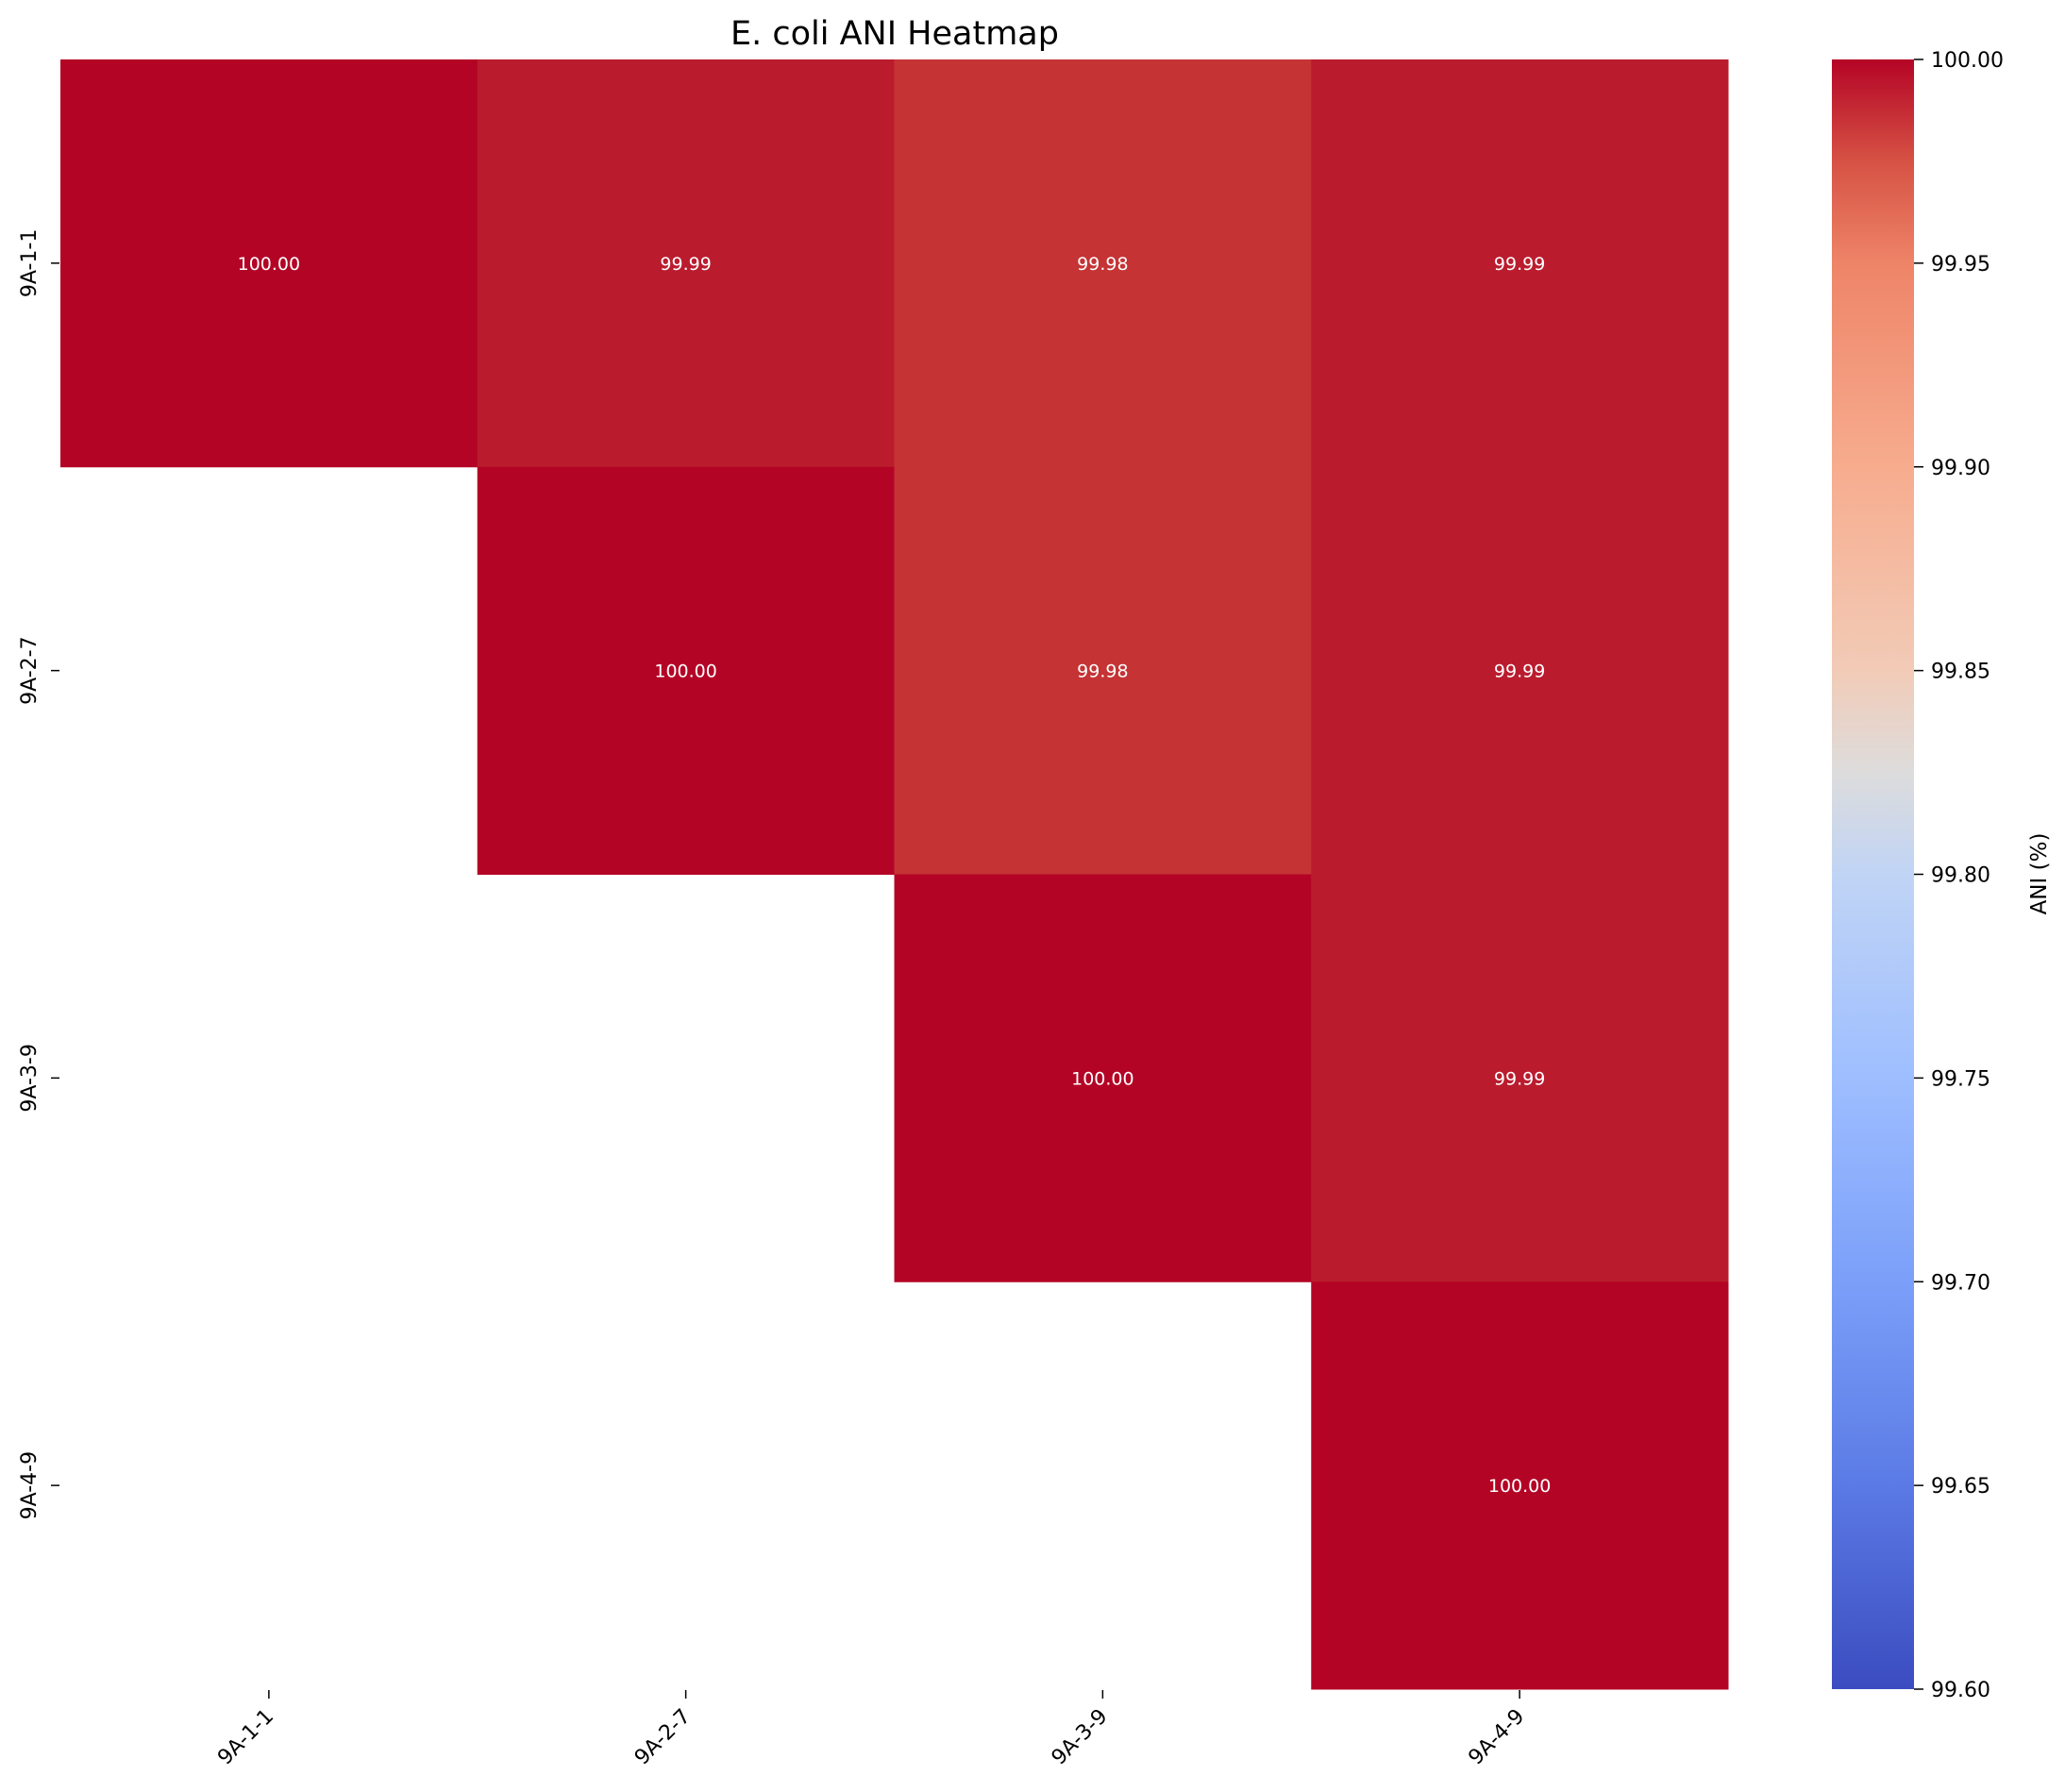 The image size is (2065, 1792). I want to click on x-tick-label: 9A-1-1, so click(245, 1737).